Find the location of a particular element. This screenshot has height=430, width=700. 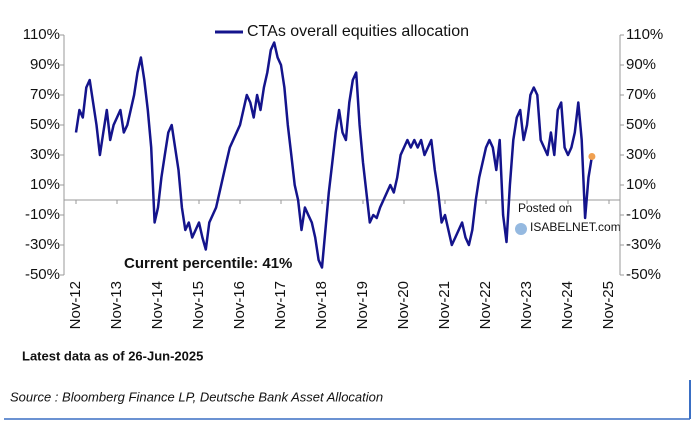

y2-tick-label: 90% is located at coordinates (641, 64).